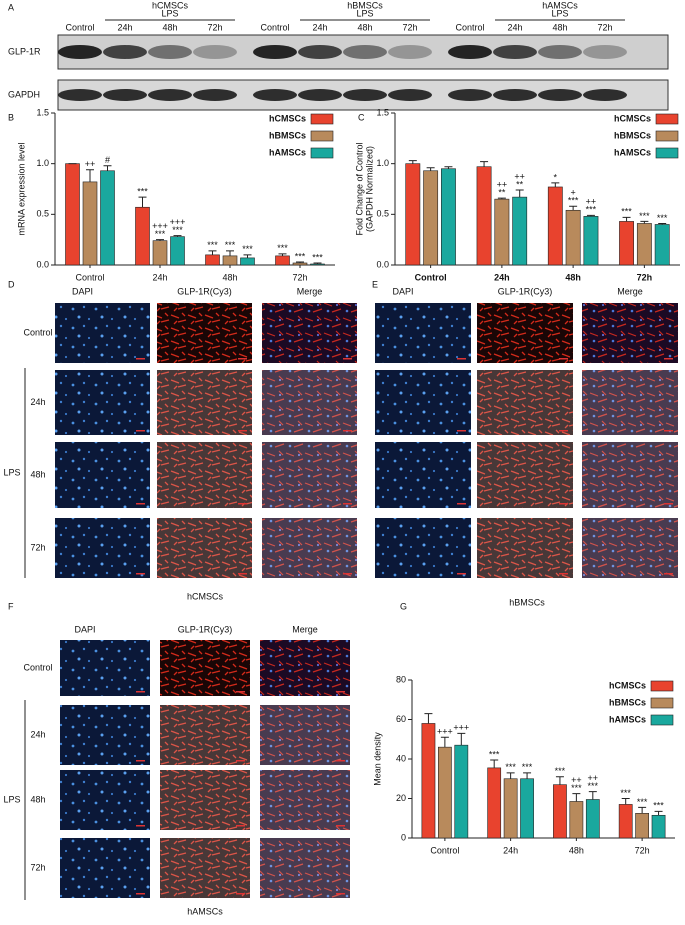  What do you see at coordinates (84, 629) in the screenshot?
I see `column-label: DAPI` at bounding box center [84, 629].